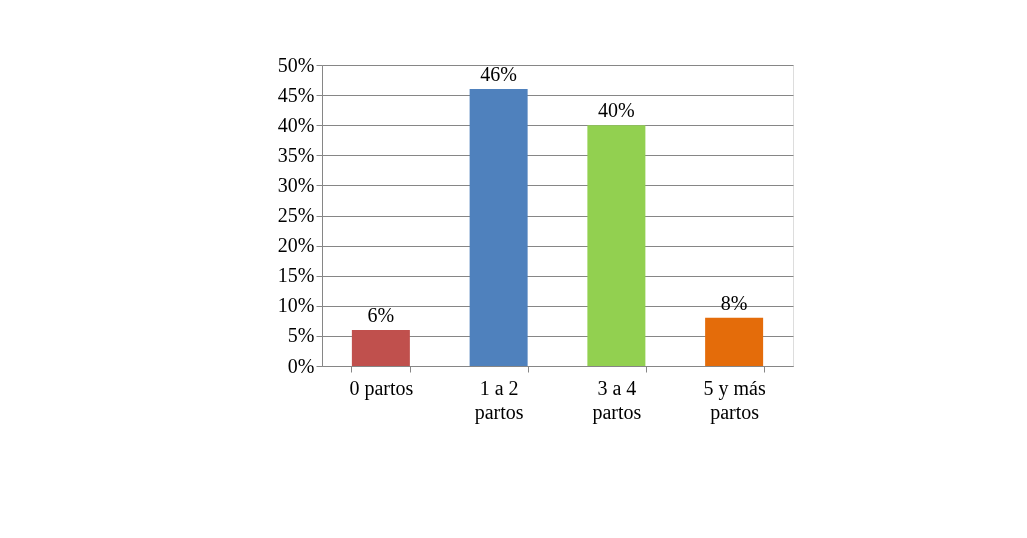 The image size is (1027, 538). Describe the element at coordinates (296, 154) in the screenshot. I see `y-tick-label: 35%` at that location.